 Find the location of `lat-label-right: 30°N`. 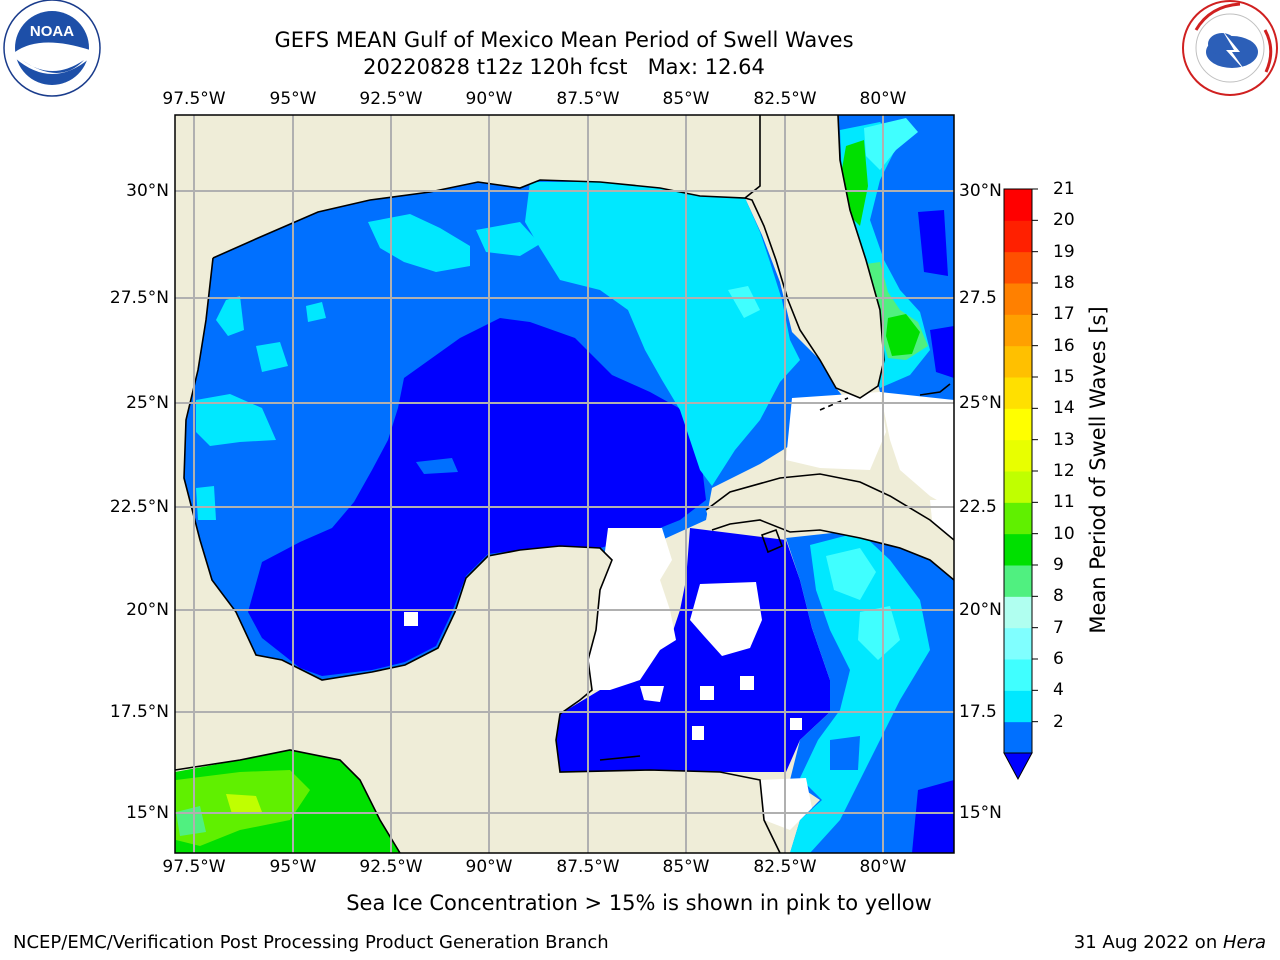

lat-label-right: 30°N is located at coordinates (980, 191).